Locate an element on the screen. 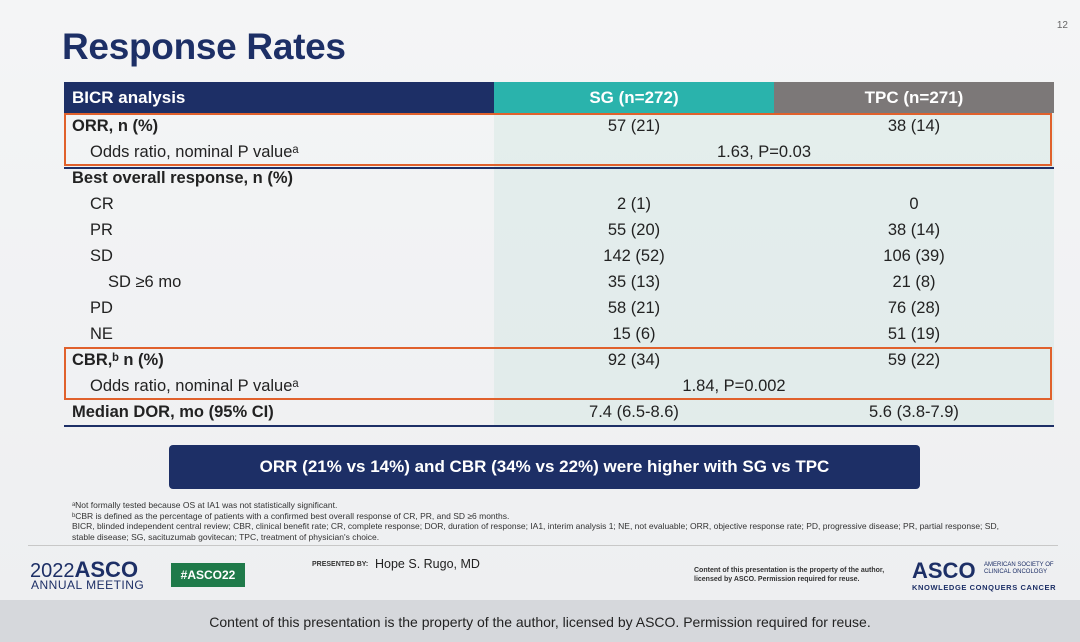 Image resolution: width=1080 pixels, height=642 pixels. row-label: PD is located at coordinates (101, 308).